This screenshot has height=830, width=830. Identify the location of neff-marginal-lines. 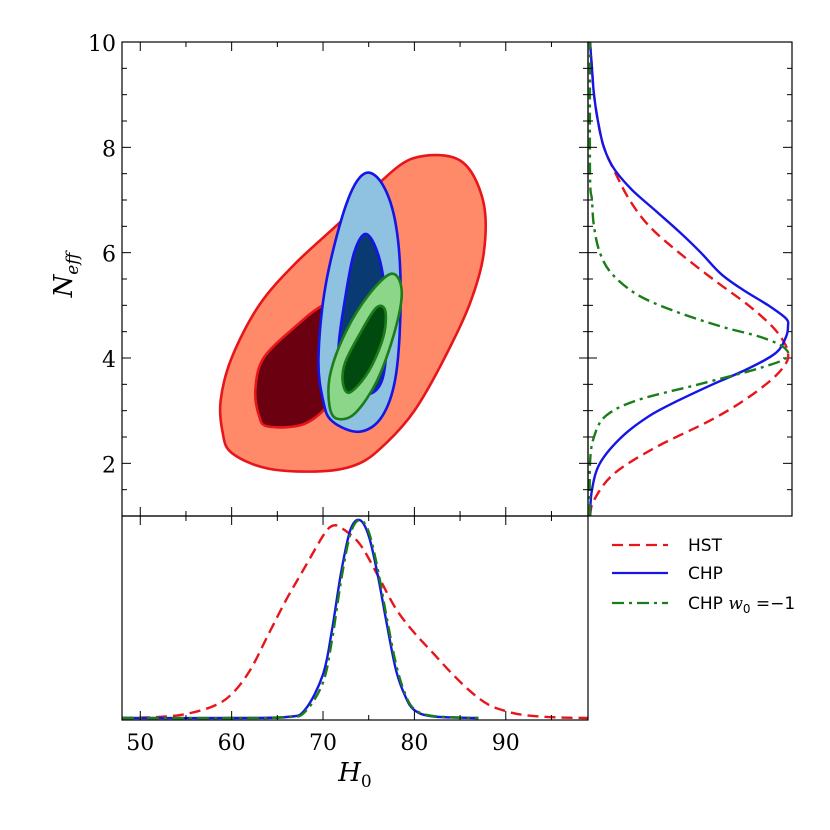
(689, 279).